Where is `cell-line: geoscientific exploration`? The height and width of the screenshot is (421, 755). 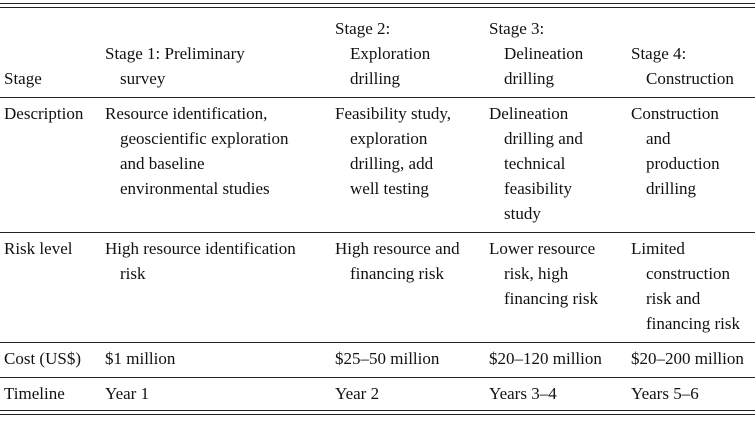 cell-line: geoscientific exploration is located at coordinates (204, 138).